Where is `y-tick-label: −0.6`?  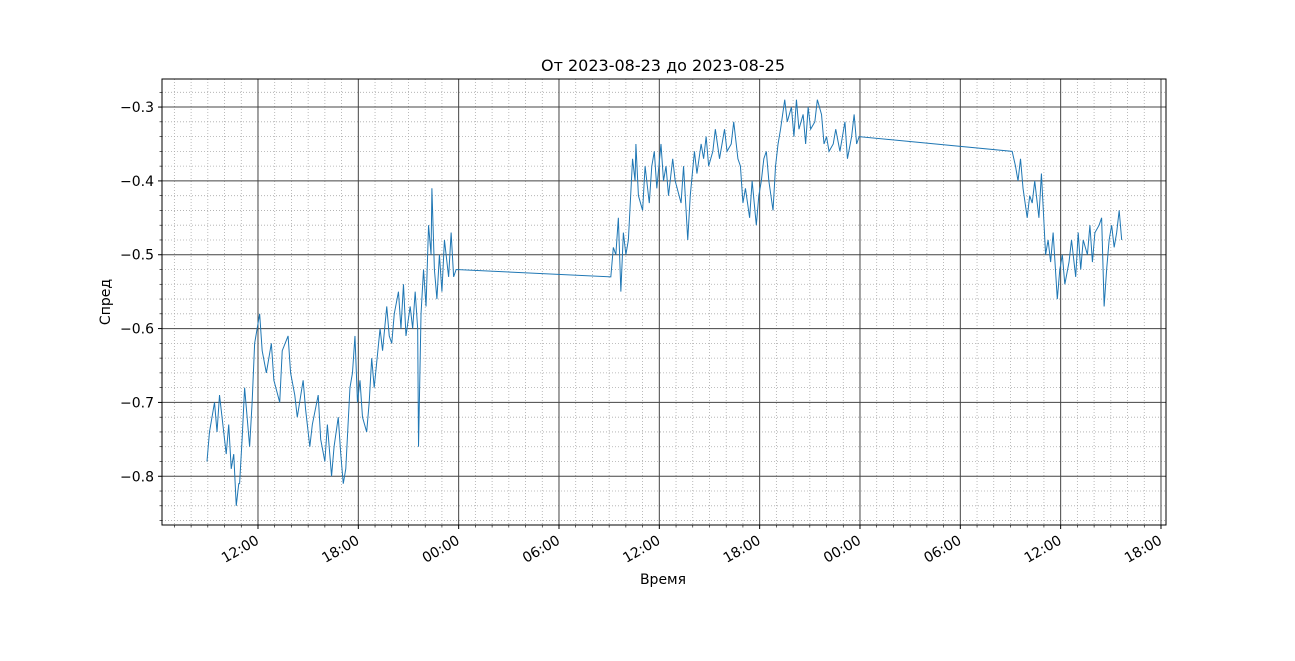 y-tick-label: −0.6 is located at coordinates (137, 330).